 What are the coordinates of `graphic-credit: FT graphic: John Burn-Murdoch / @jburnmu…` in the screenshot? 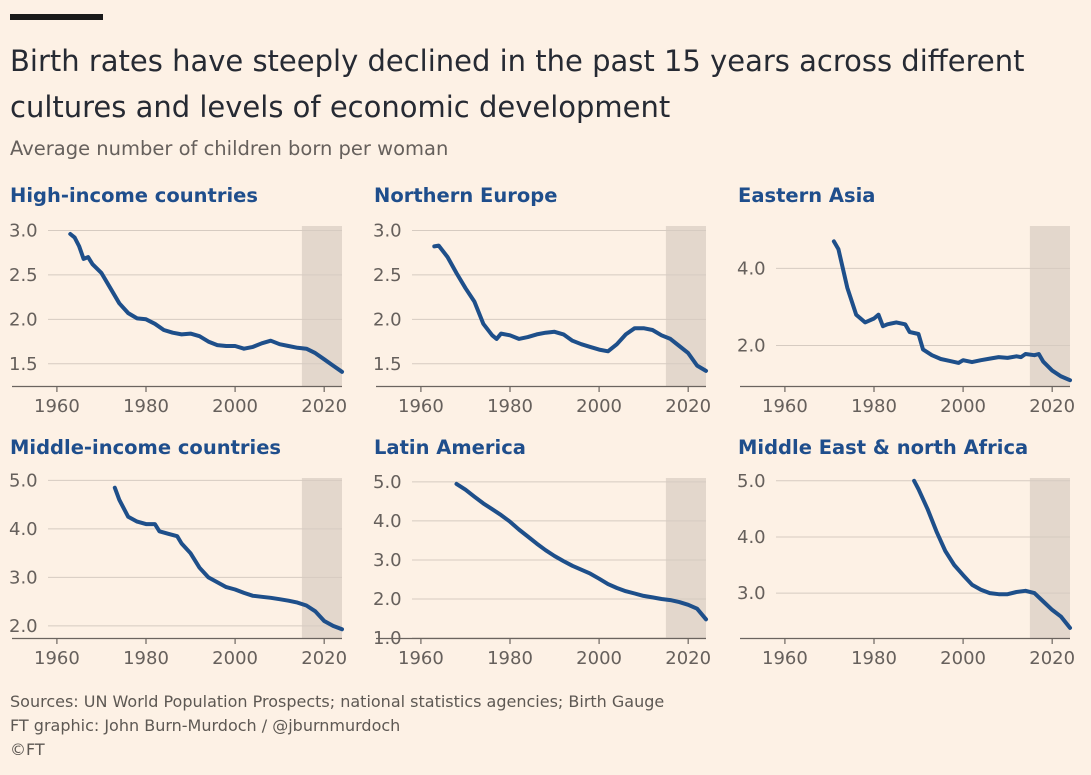 It's located at (205, 725).